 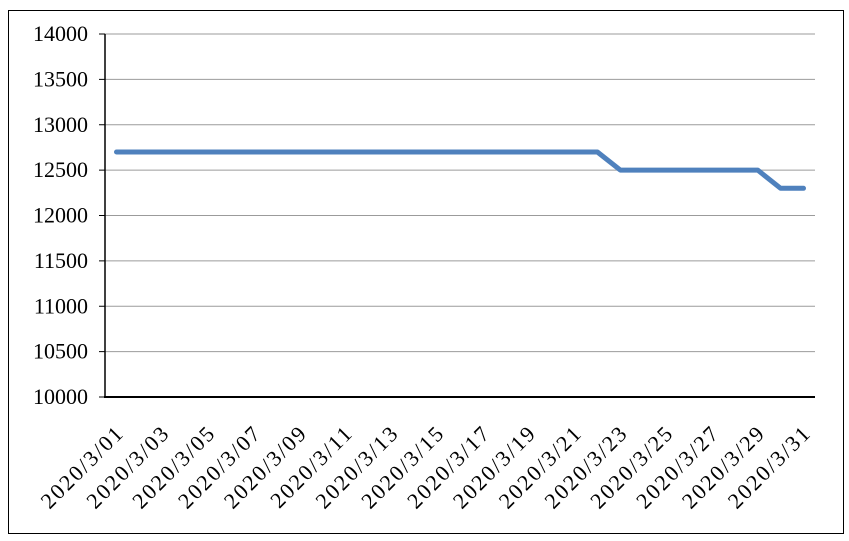 What do you see at coordinates (60, 351) in the screenshot?
I see `y-axis-tick-label: 10500` at bounding box center [60, 351].